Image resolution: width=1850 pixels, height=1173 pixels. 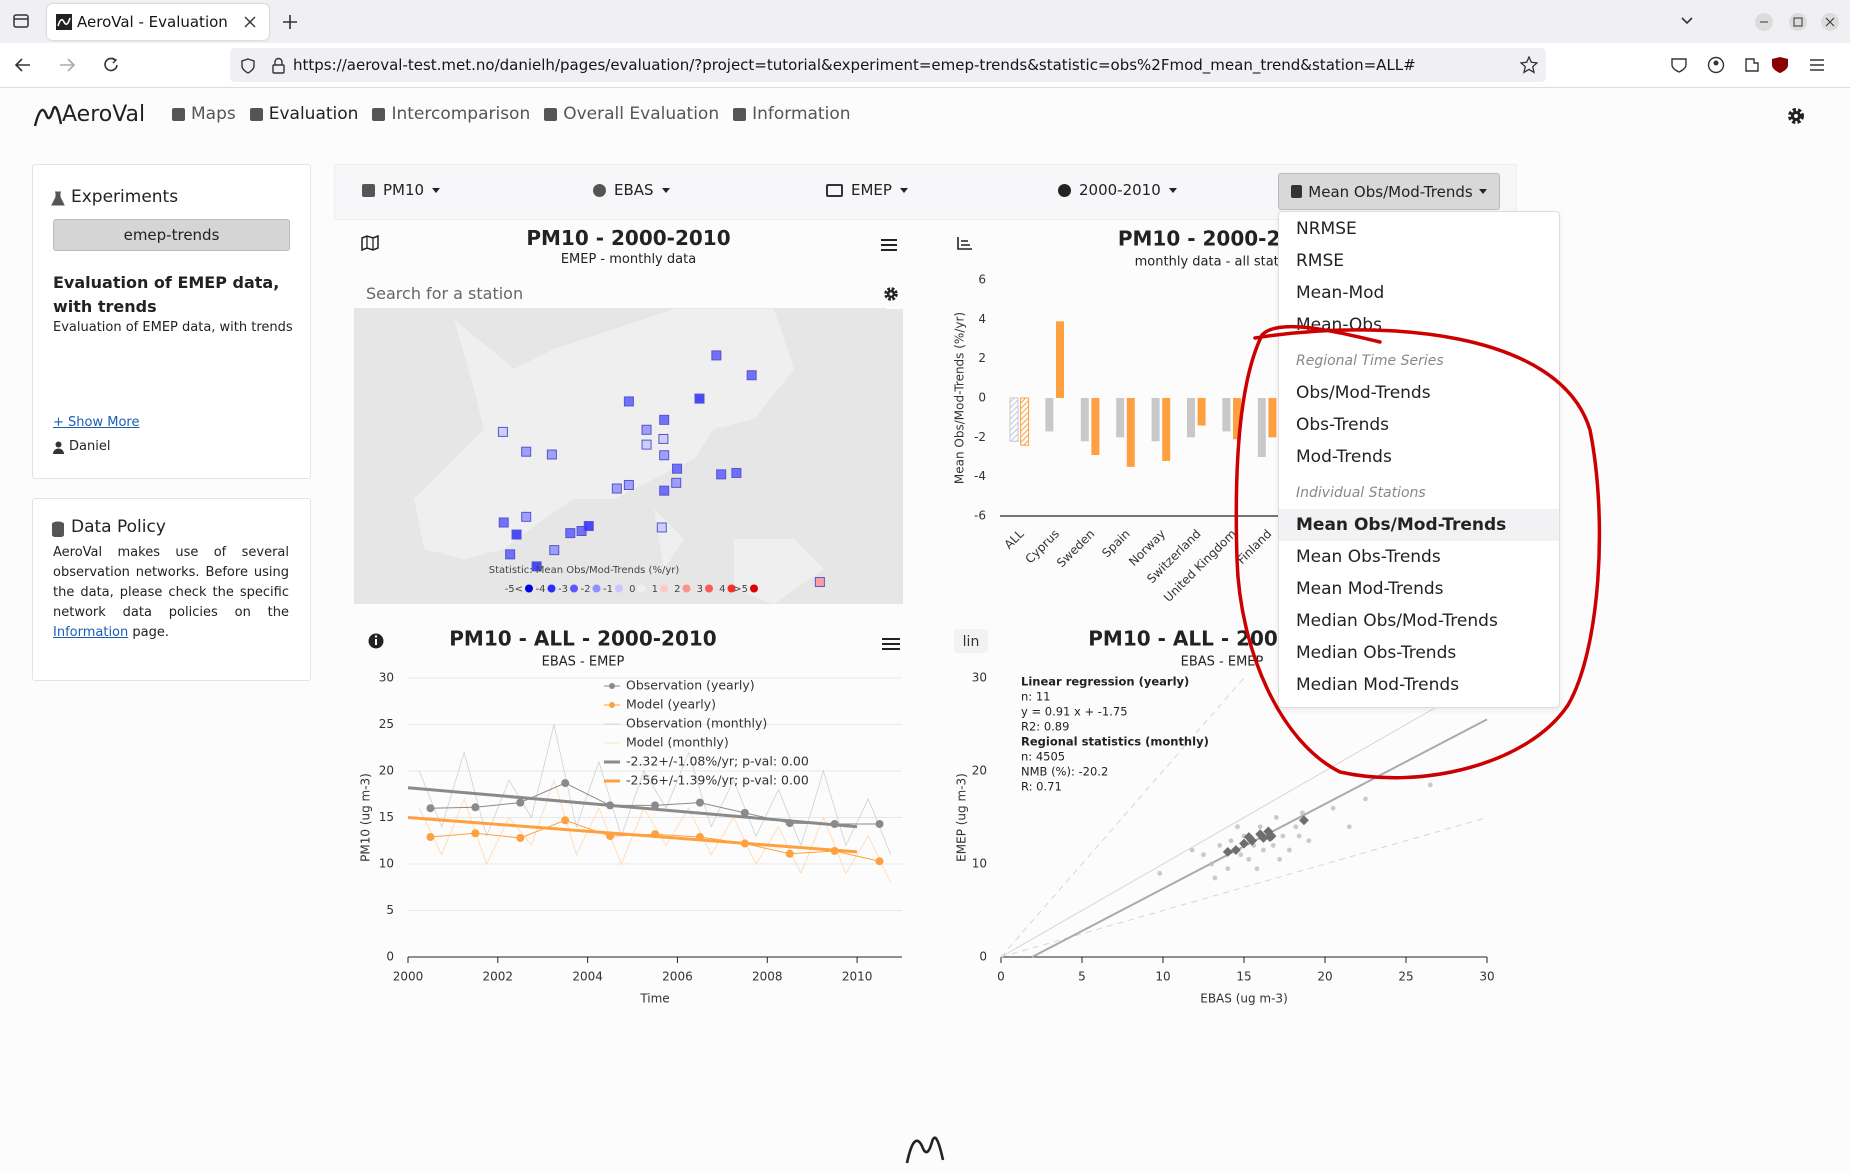 I want to click on tab-close, so click(x=250, y=22).